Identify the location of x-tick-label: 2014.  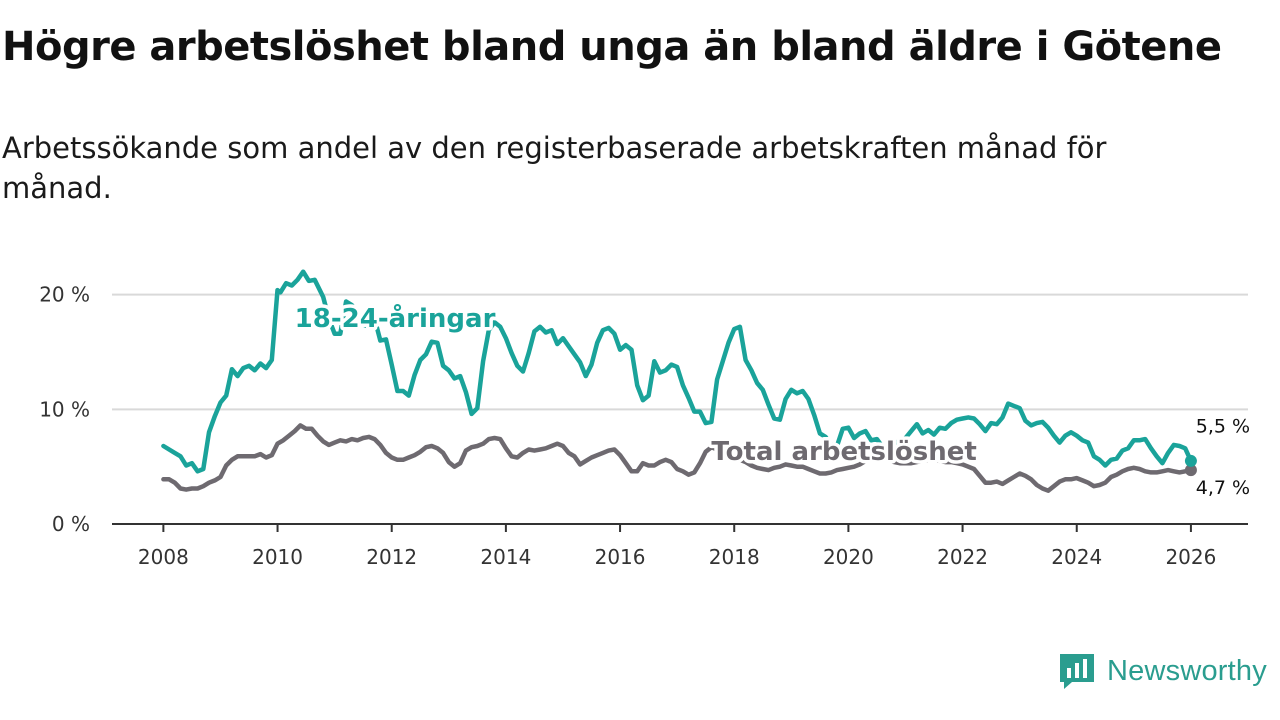
(505, 557).